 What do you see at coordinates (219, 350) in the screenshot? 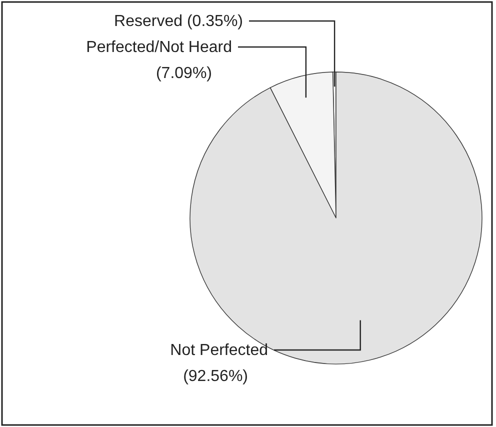
I see `slice-label: Not Perfected` at bounding box center [219, 350].